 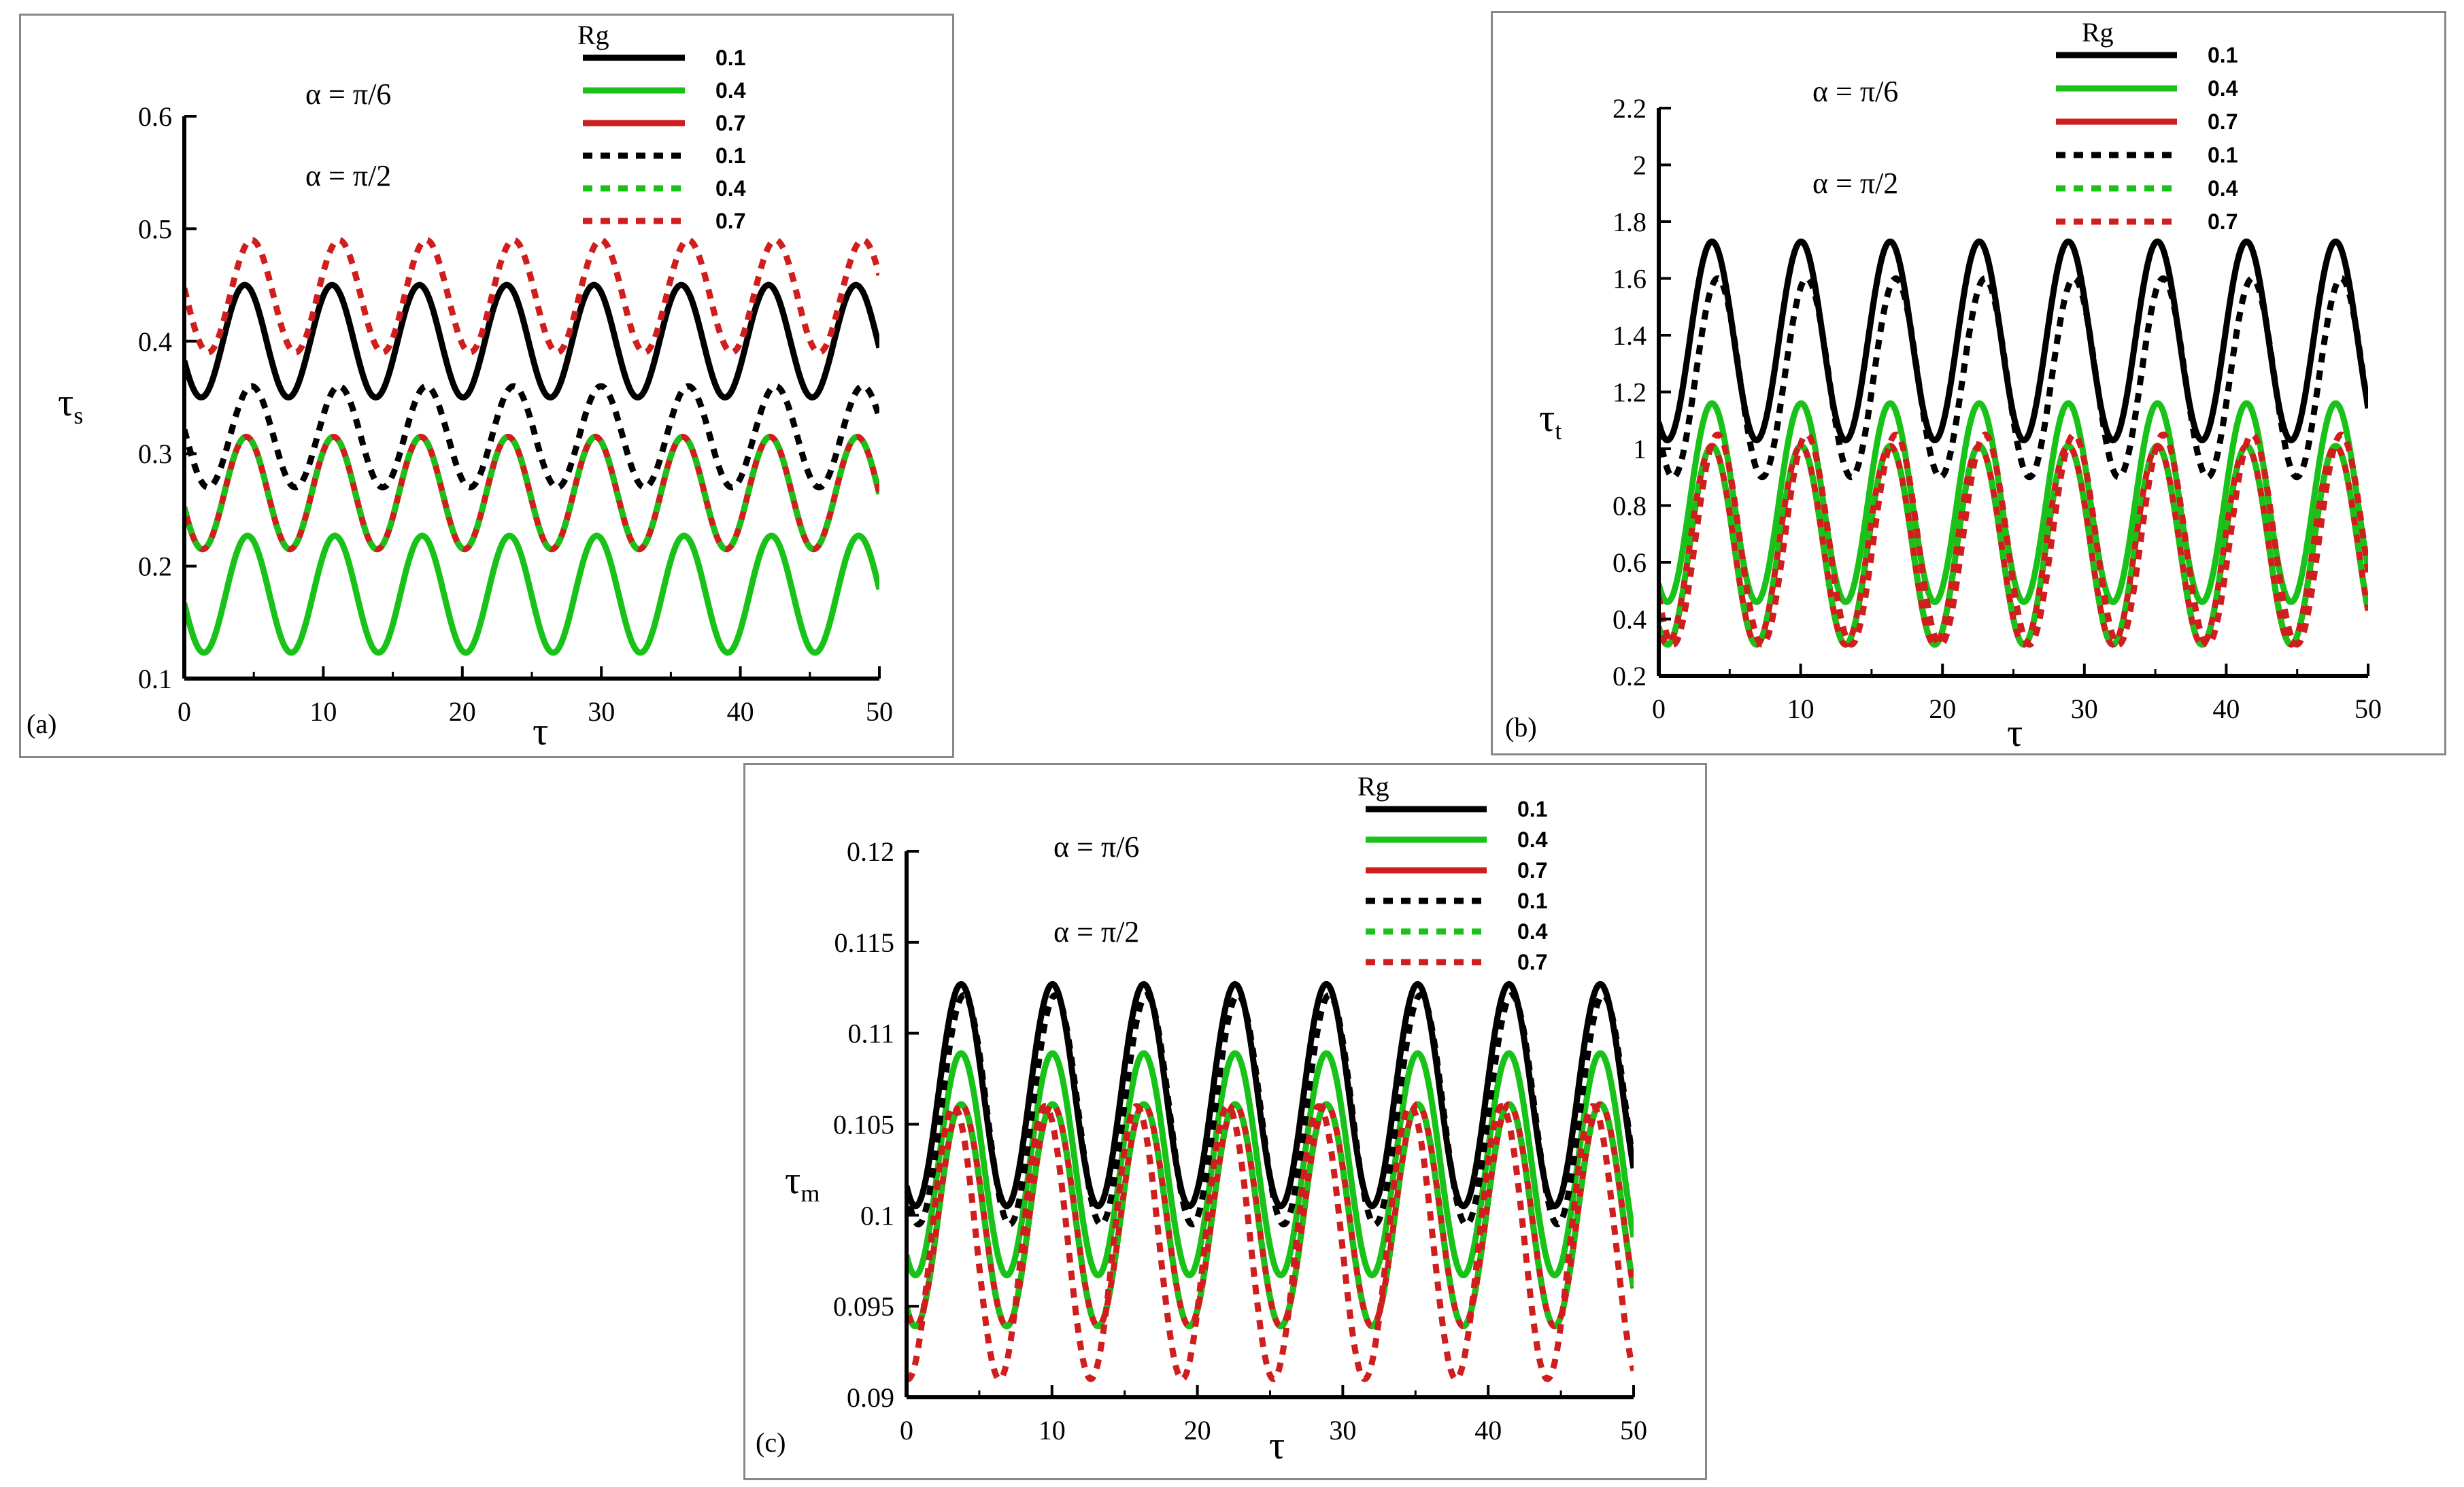 I want to click on y-tick-label: 0.105, so click(x=863, y=1125).